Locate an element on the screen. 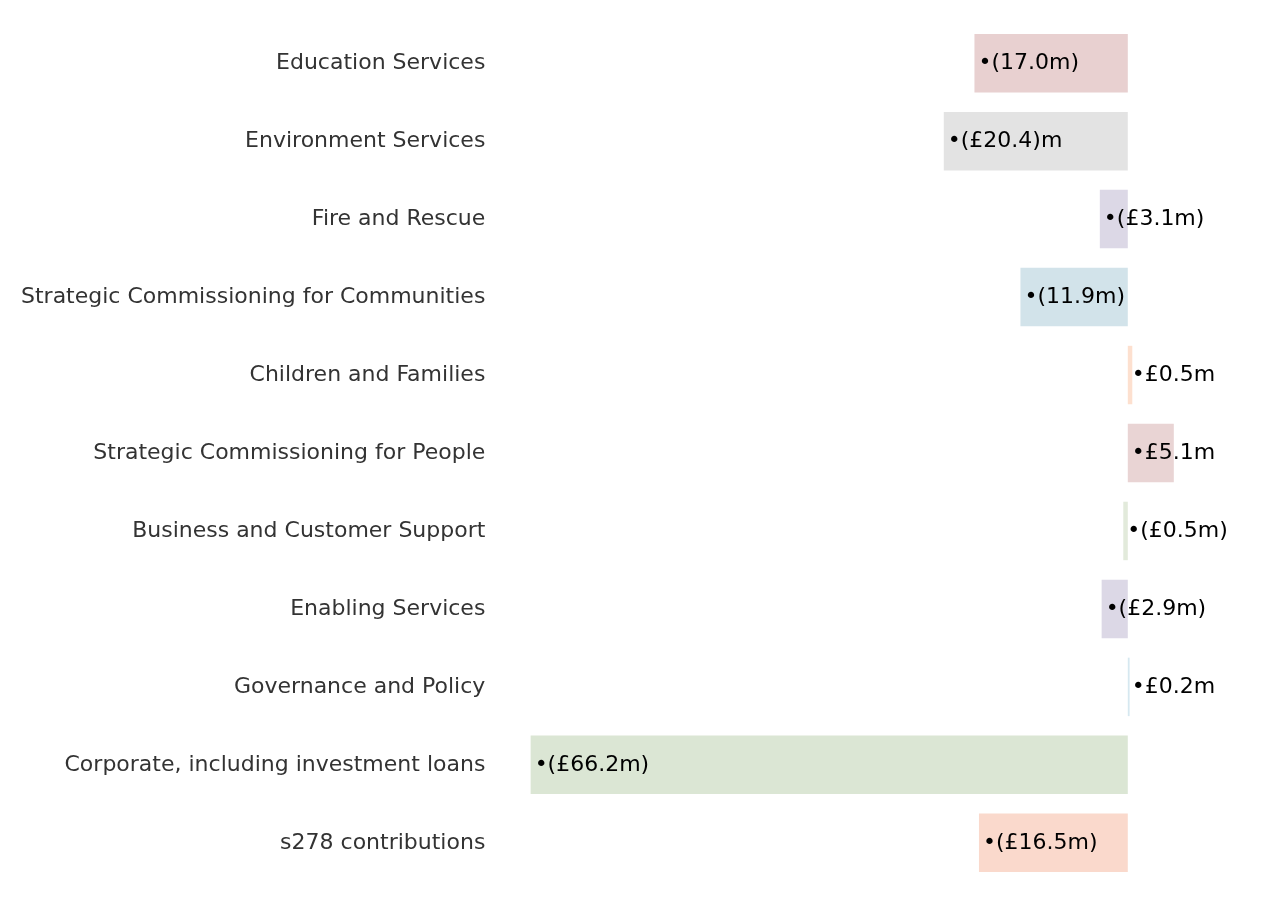  y-tick-label: Strategic Commissioning for People is located at coordinates (289, 451).